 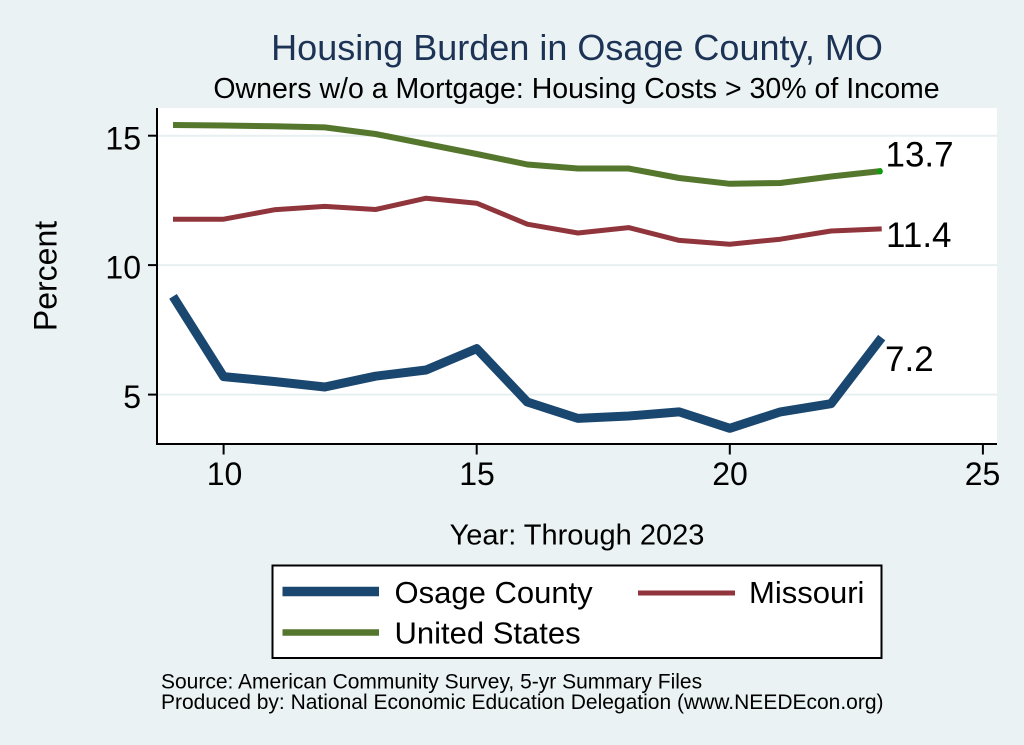 I want to click on svg-text: Missouri, so click(x=806, y=592).